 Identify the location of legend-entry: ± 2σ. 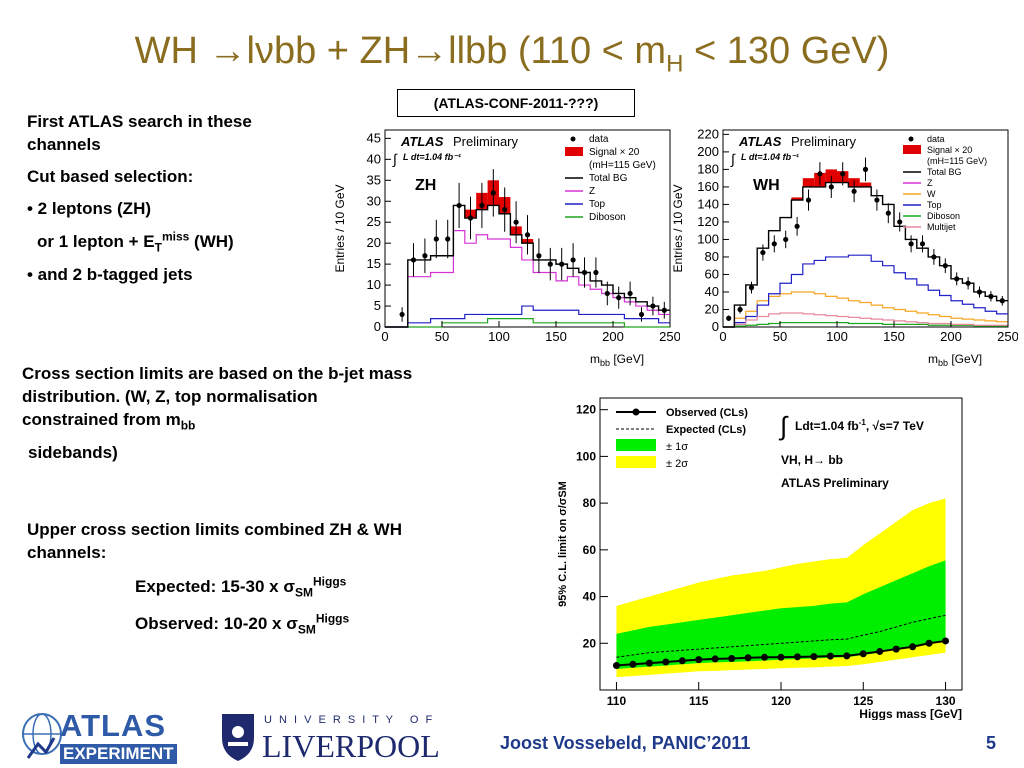
(677, 464).